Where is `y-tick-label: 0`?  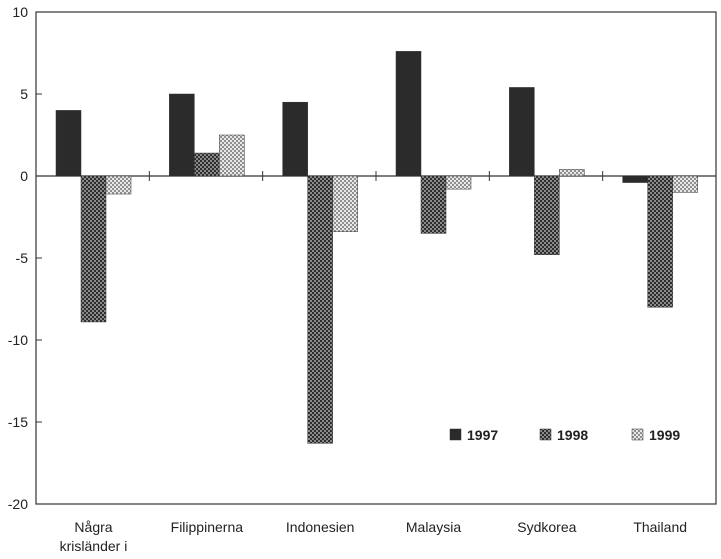
y-tick-label: 0 is located at coordinates (24, 176).